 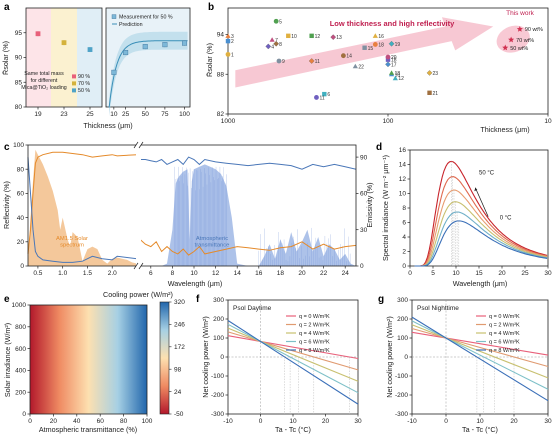 What do you see at coordinates (519, 29) in the screenshot?
I see `work-point` at bounding box center [519, 29].